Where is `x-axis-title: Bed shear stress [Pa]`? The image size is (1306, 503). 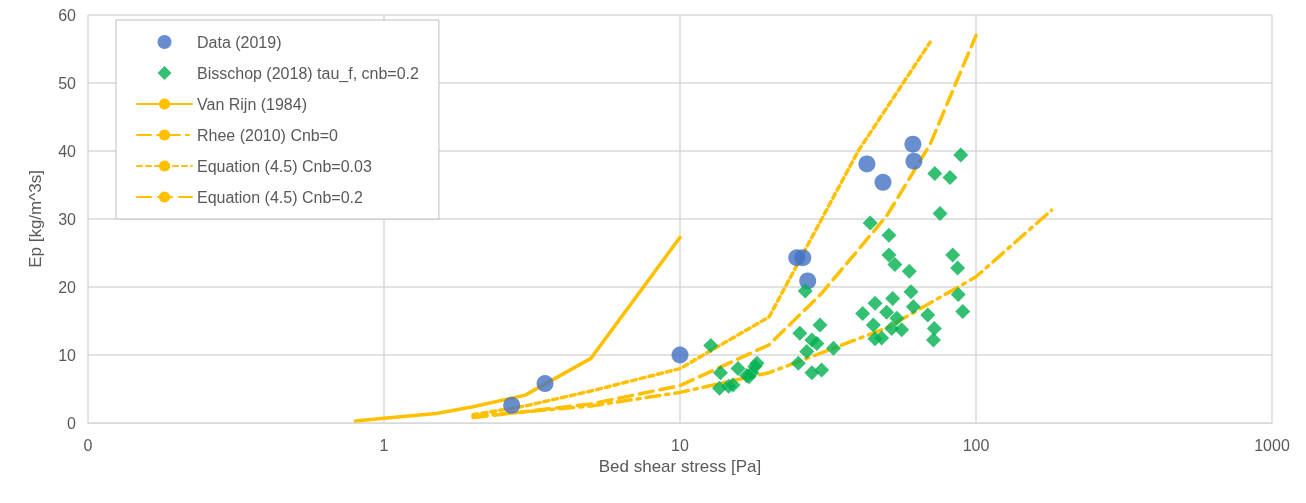
x-axis-title: Bed shear stress [Pa] is located at coordinates (680, 466).